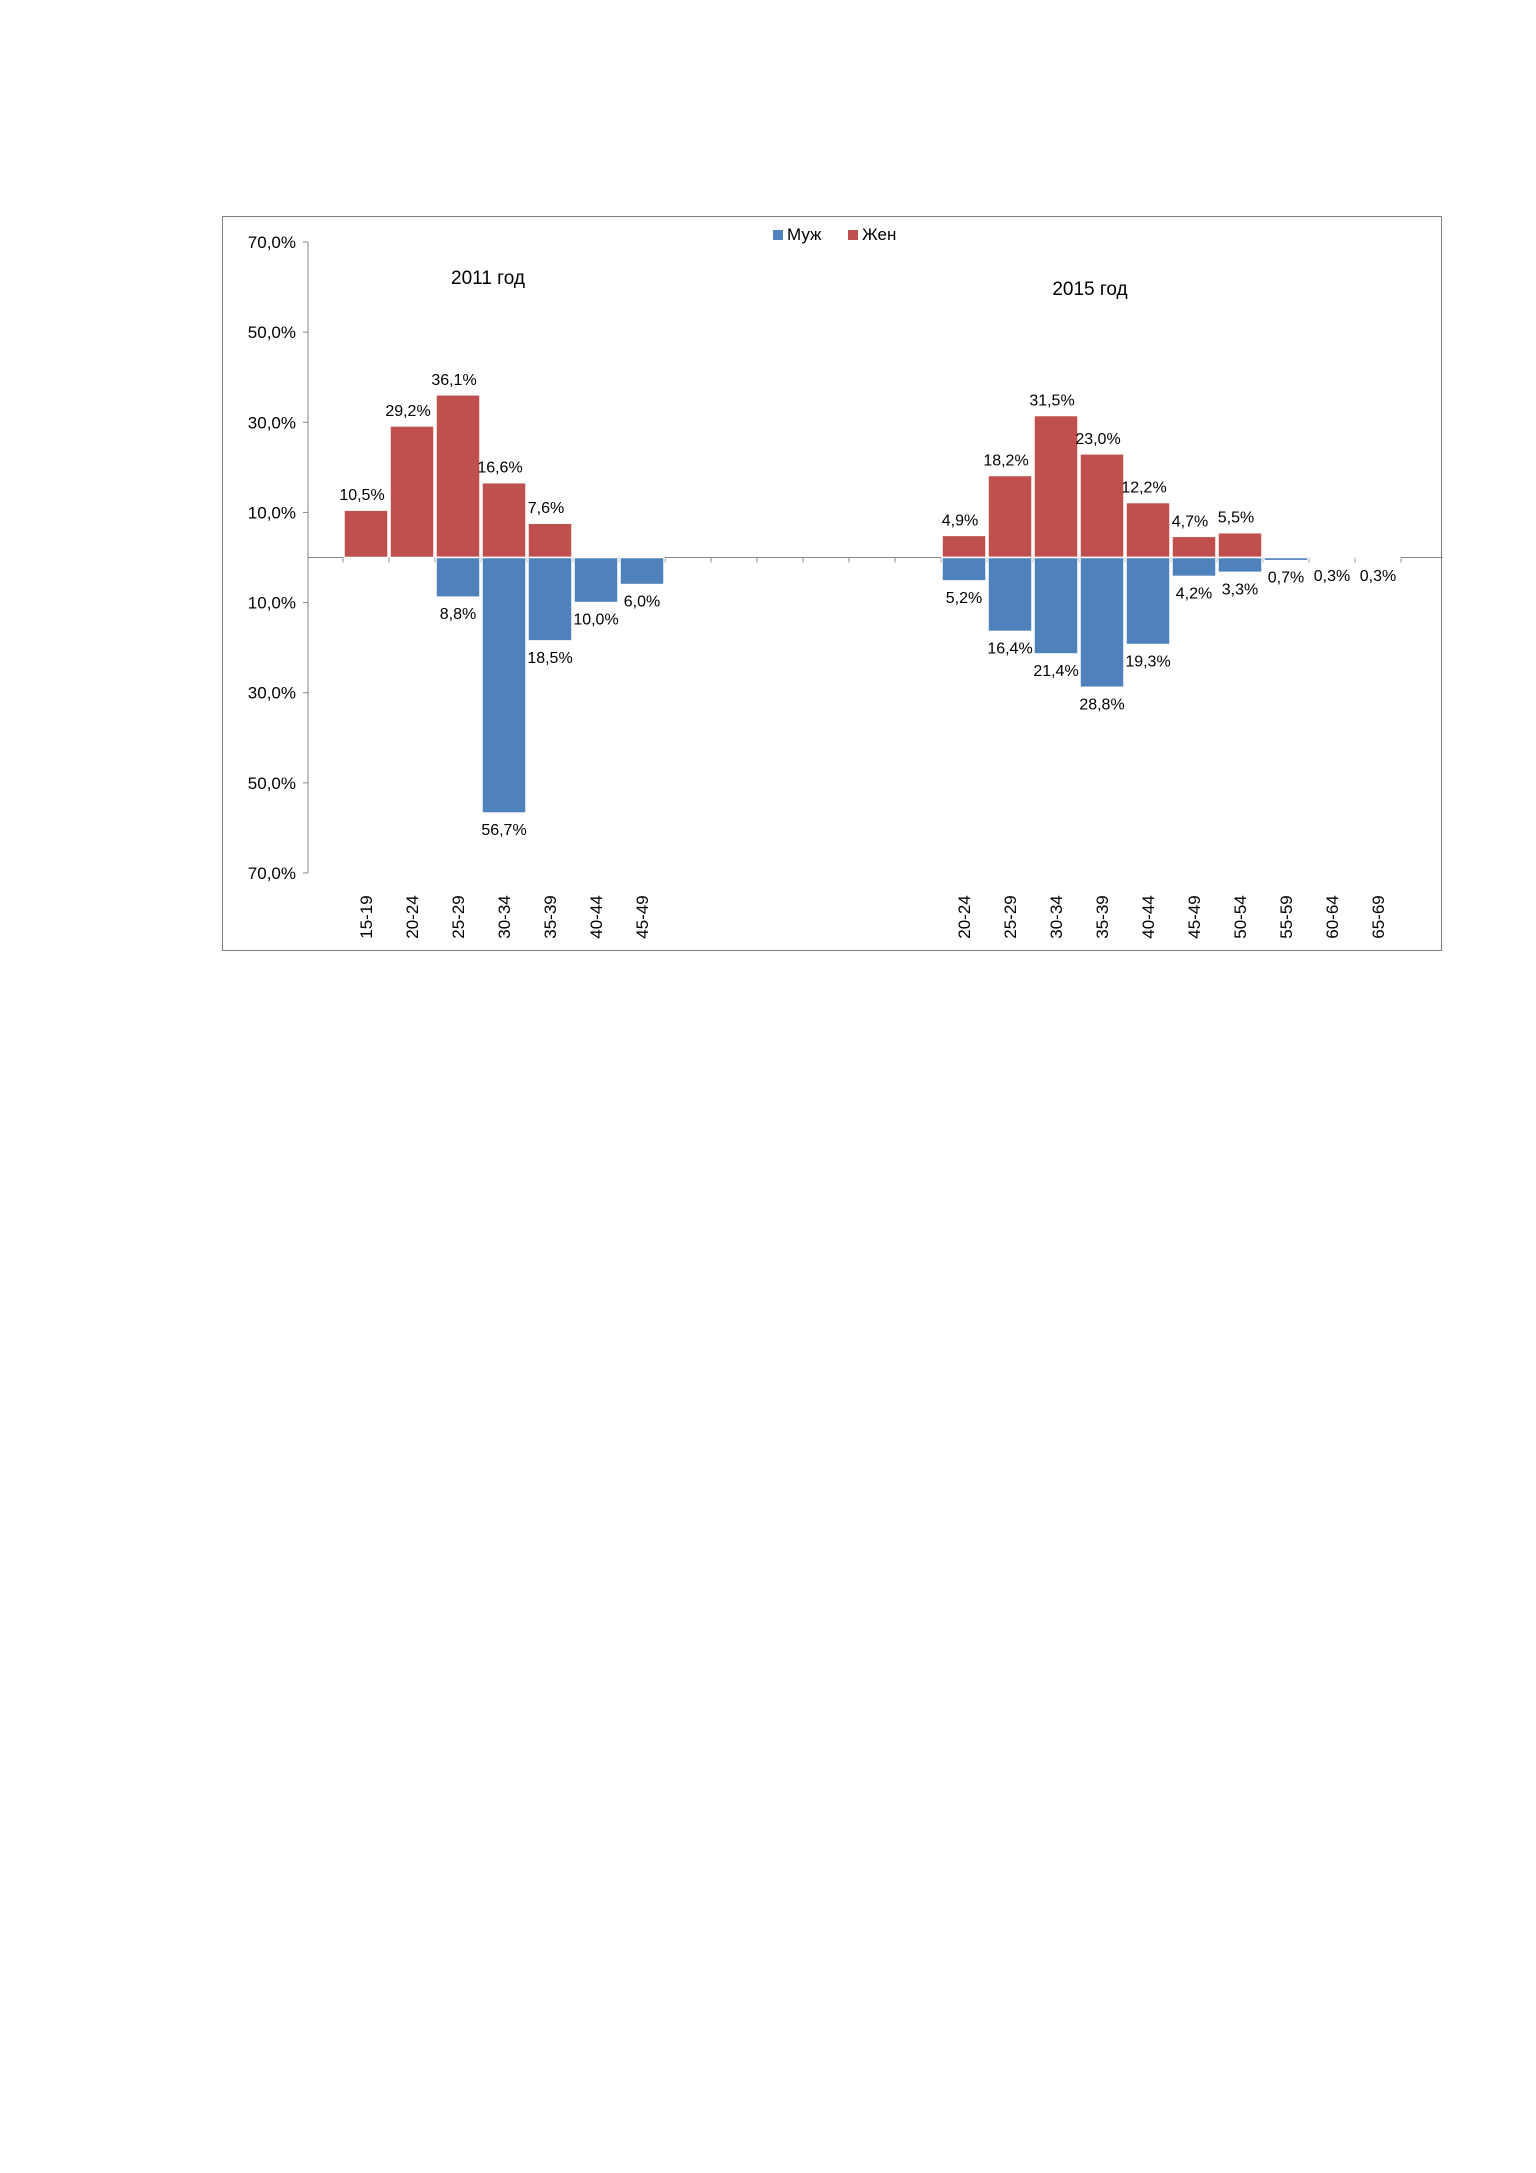 This screenshot has height=2173, width=1536. What do you see at coordinates (1378, 916) in the screenshot?
I see `x-category-label: 65-69` at bounding box center [1378, 916].